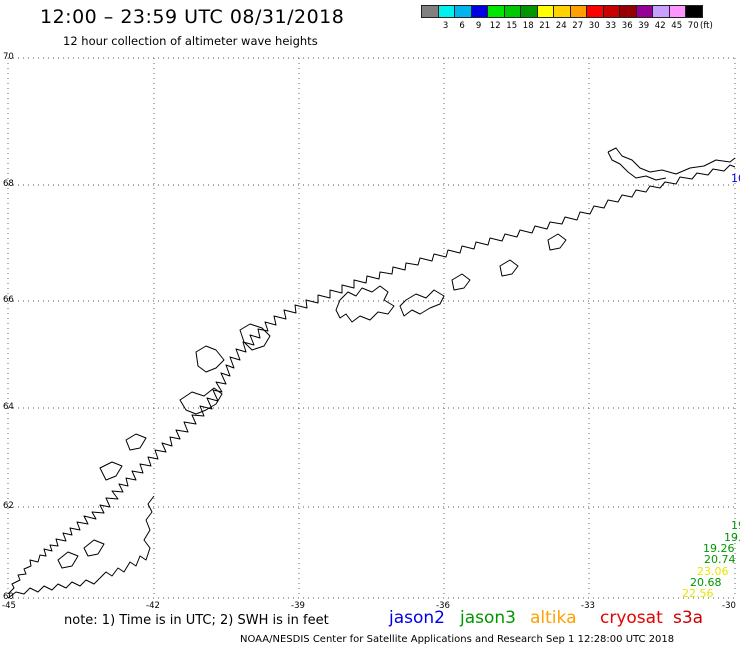 This screenshot has width=740, height=650. Describe the element at coordinates (545, 26) in the screenshot. I see `color-scale-label: 21` at that location.